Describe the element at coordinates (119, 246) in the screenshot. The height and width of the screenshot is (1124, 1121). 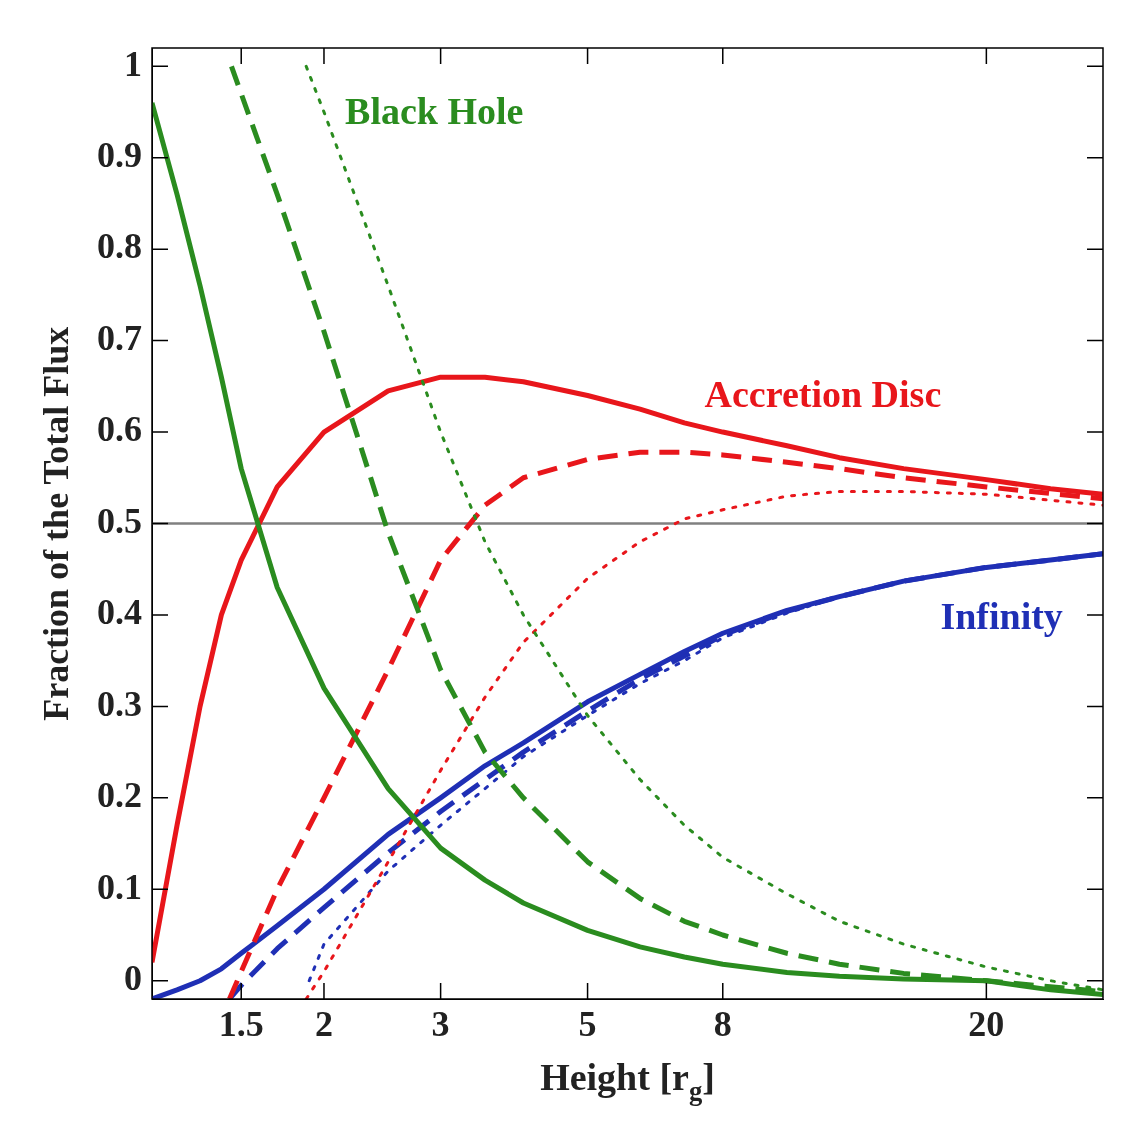
I see `y-tick-label: 0.8` at that location.